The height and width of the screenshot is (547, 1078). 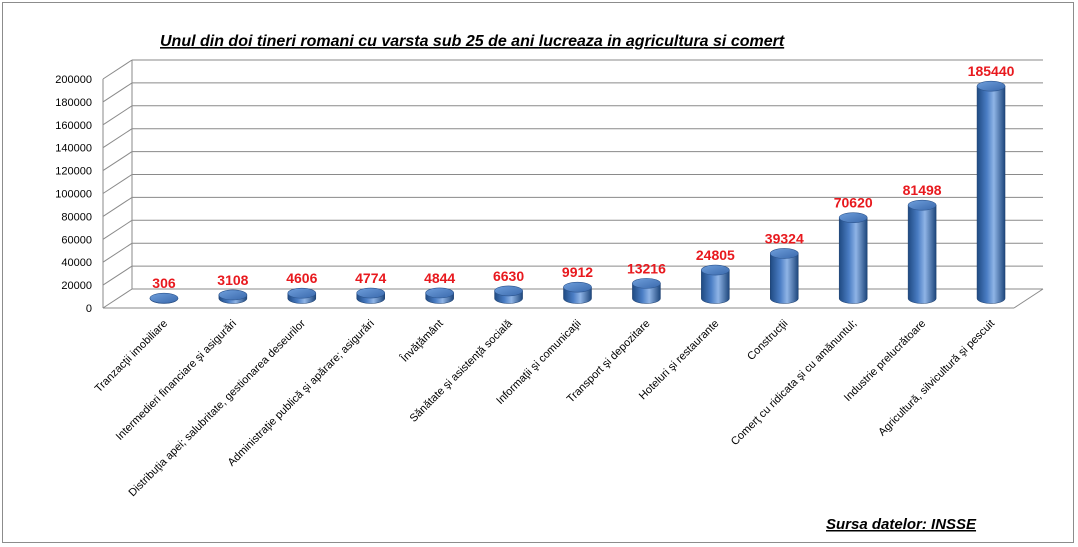 What do you see at coordinates (131, 356) in the screenshot?
I see `x-tick-label: Tranzacţii imobiliare` at bounding box center [131, 356].